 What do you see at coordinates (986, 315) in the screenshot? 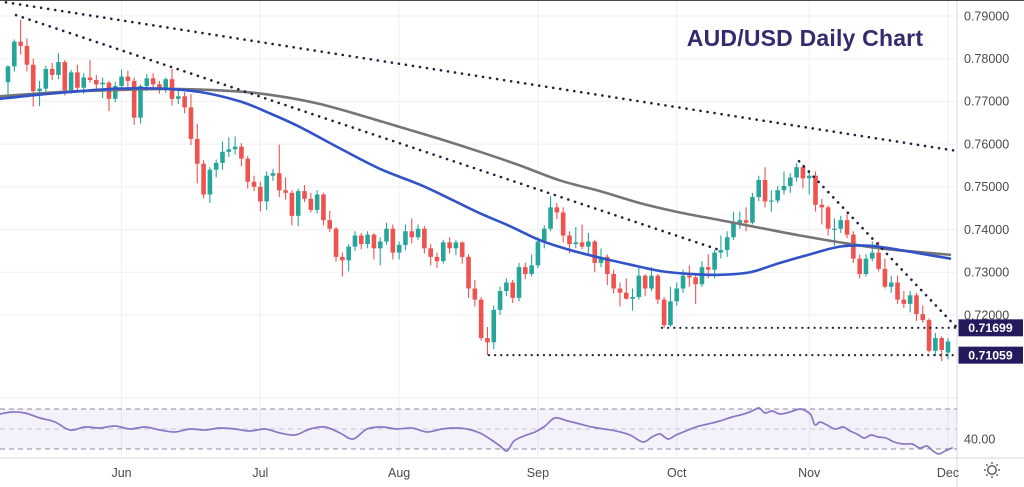
I see `y-axis-label: 0.72000` at bounding box center [986, 315].